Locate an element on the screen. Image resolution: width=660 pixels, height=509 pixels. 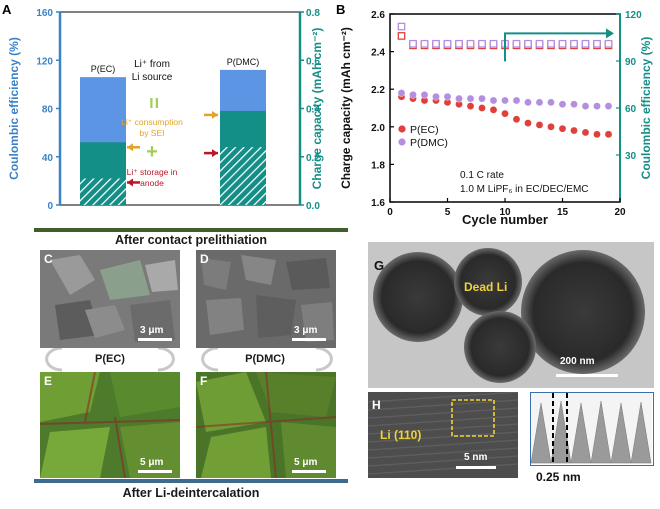
annot-storage-1: anode is located at coordinates (152, 183).